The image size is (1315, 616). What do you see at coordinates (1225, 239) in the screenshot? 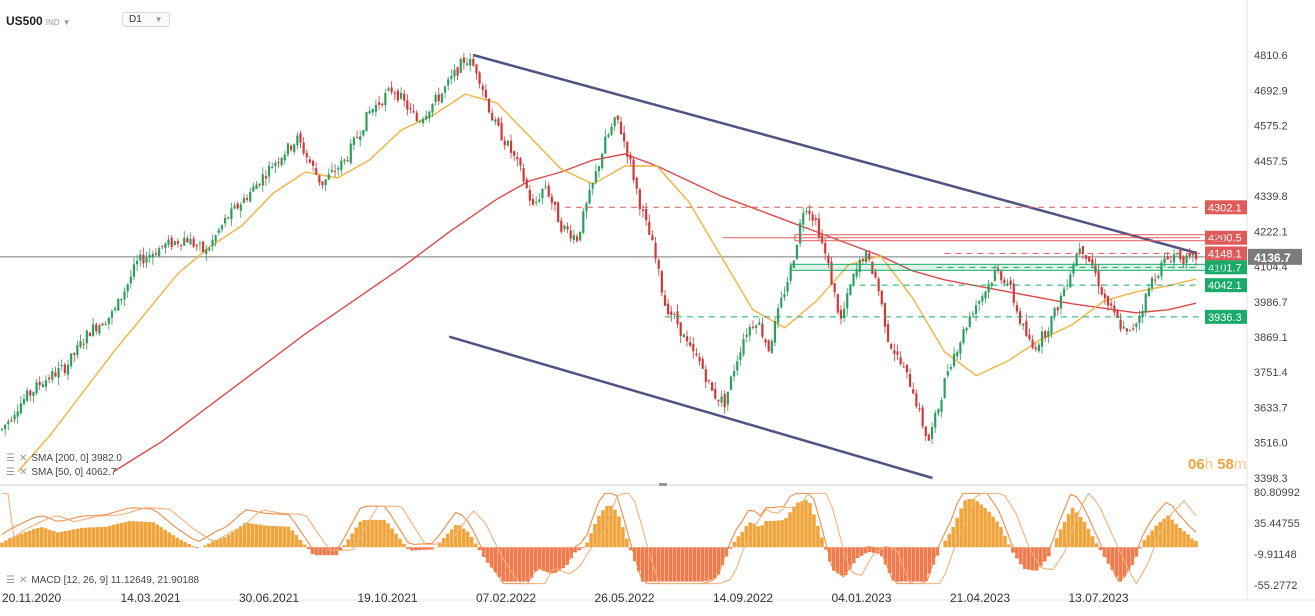
I see `level-tag-text: 4200.5` at bounding box center [1225, 239].